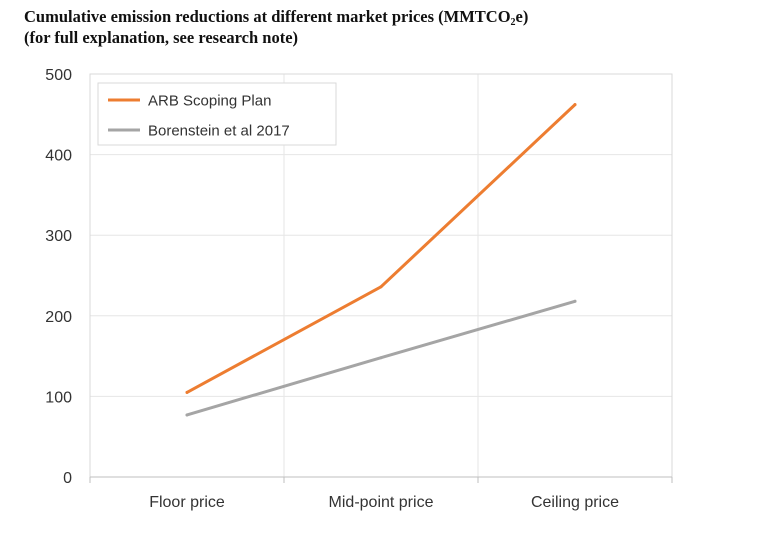 This screenshot has width=768, height=543. Describe the element at coordinates (58, 156) in the screenshot. I see `y-tick-label: 400` at that location.